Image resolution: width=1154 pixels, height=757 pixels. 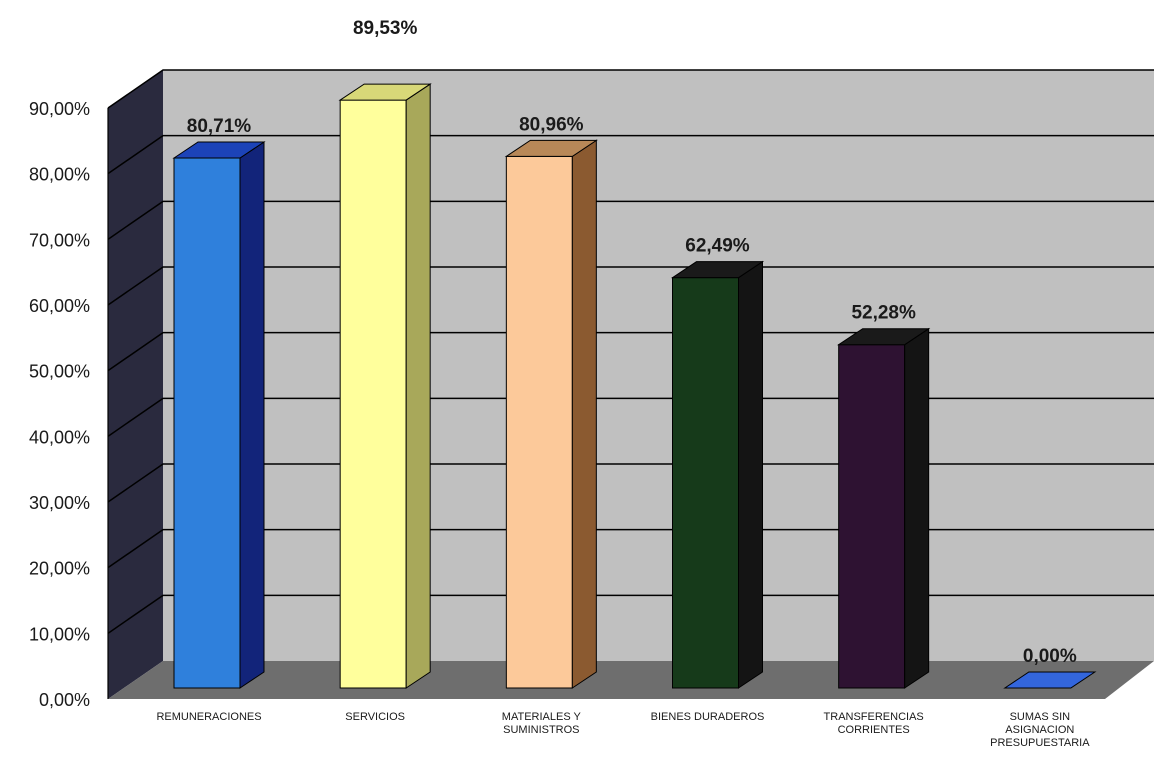 What do you see at coordinates (59, 240) in the screenshot?
I see `y-tick-label: 70,00%` at bounding box center [59, 240].